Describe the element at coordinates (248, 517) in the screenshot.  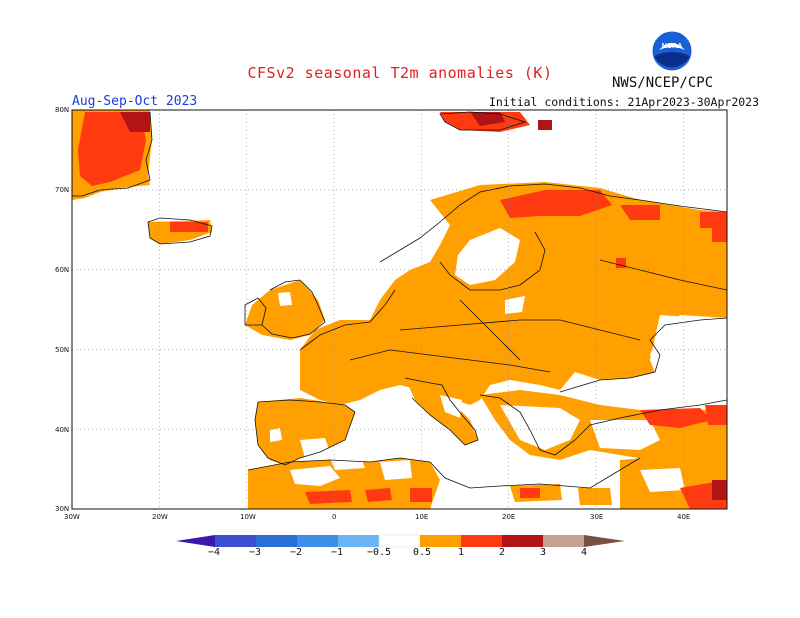
I see `lon-label-10w: 10W` at that location.